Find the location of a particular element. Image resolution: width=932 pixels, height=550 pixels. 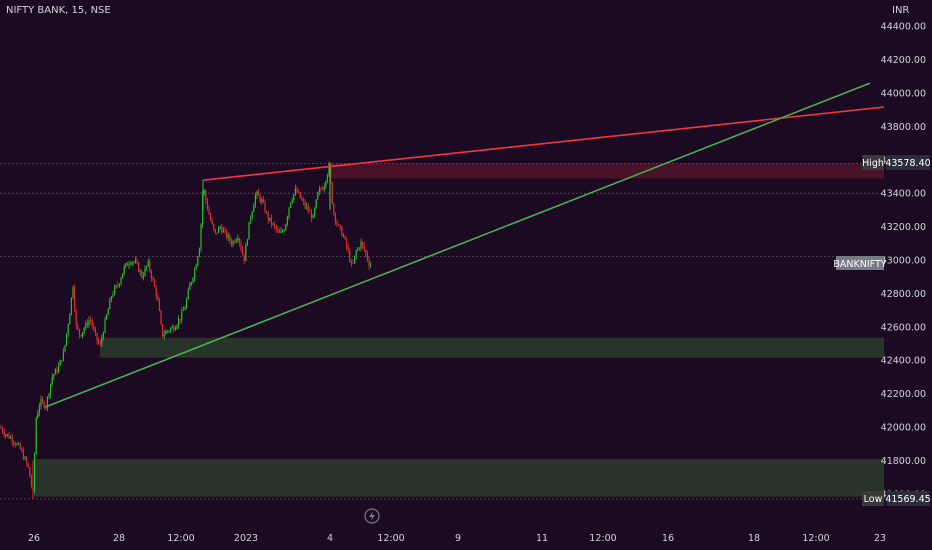

price-tick-label: 41800.00 is located at coordinates (903, 461).